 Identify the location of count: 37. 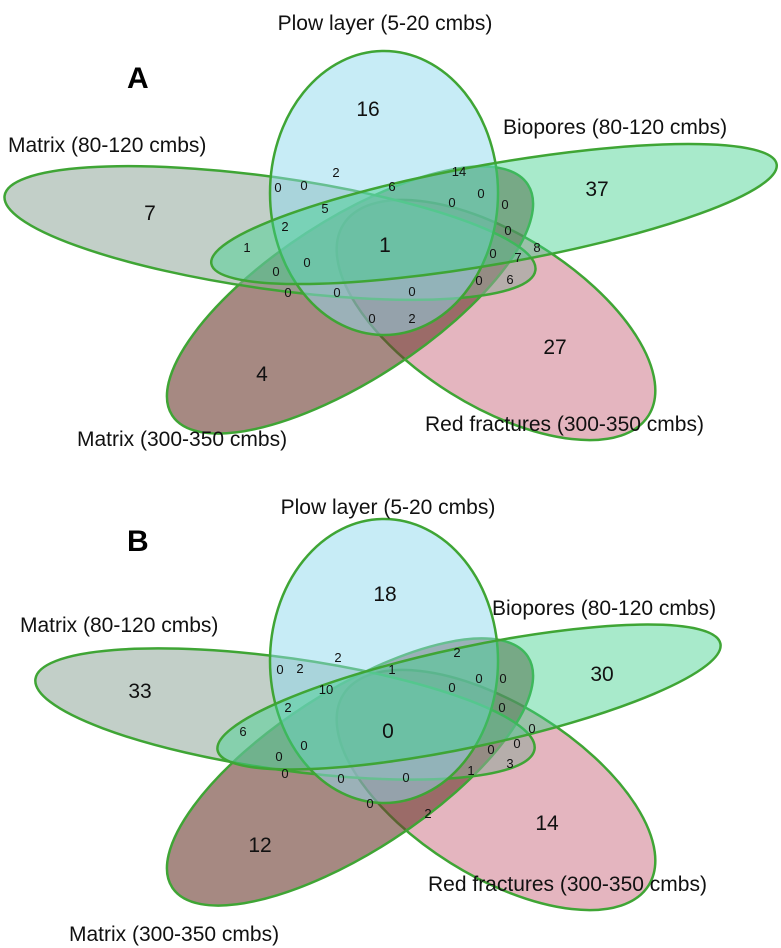
(596, 189).